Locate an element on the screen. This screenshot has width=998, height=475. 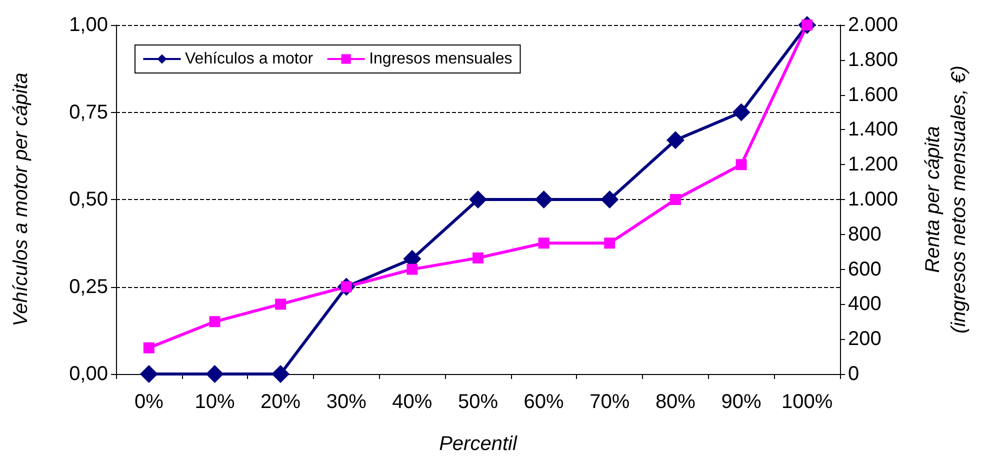
x-tick-label: 100% is located at coordinates (807, 402).